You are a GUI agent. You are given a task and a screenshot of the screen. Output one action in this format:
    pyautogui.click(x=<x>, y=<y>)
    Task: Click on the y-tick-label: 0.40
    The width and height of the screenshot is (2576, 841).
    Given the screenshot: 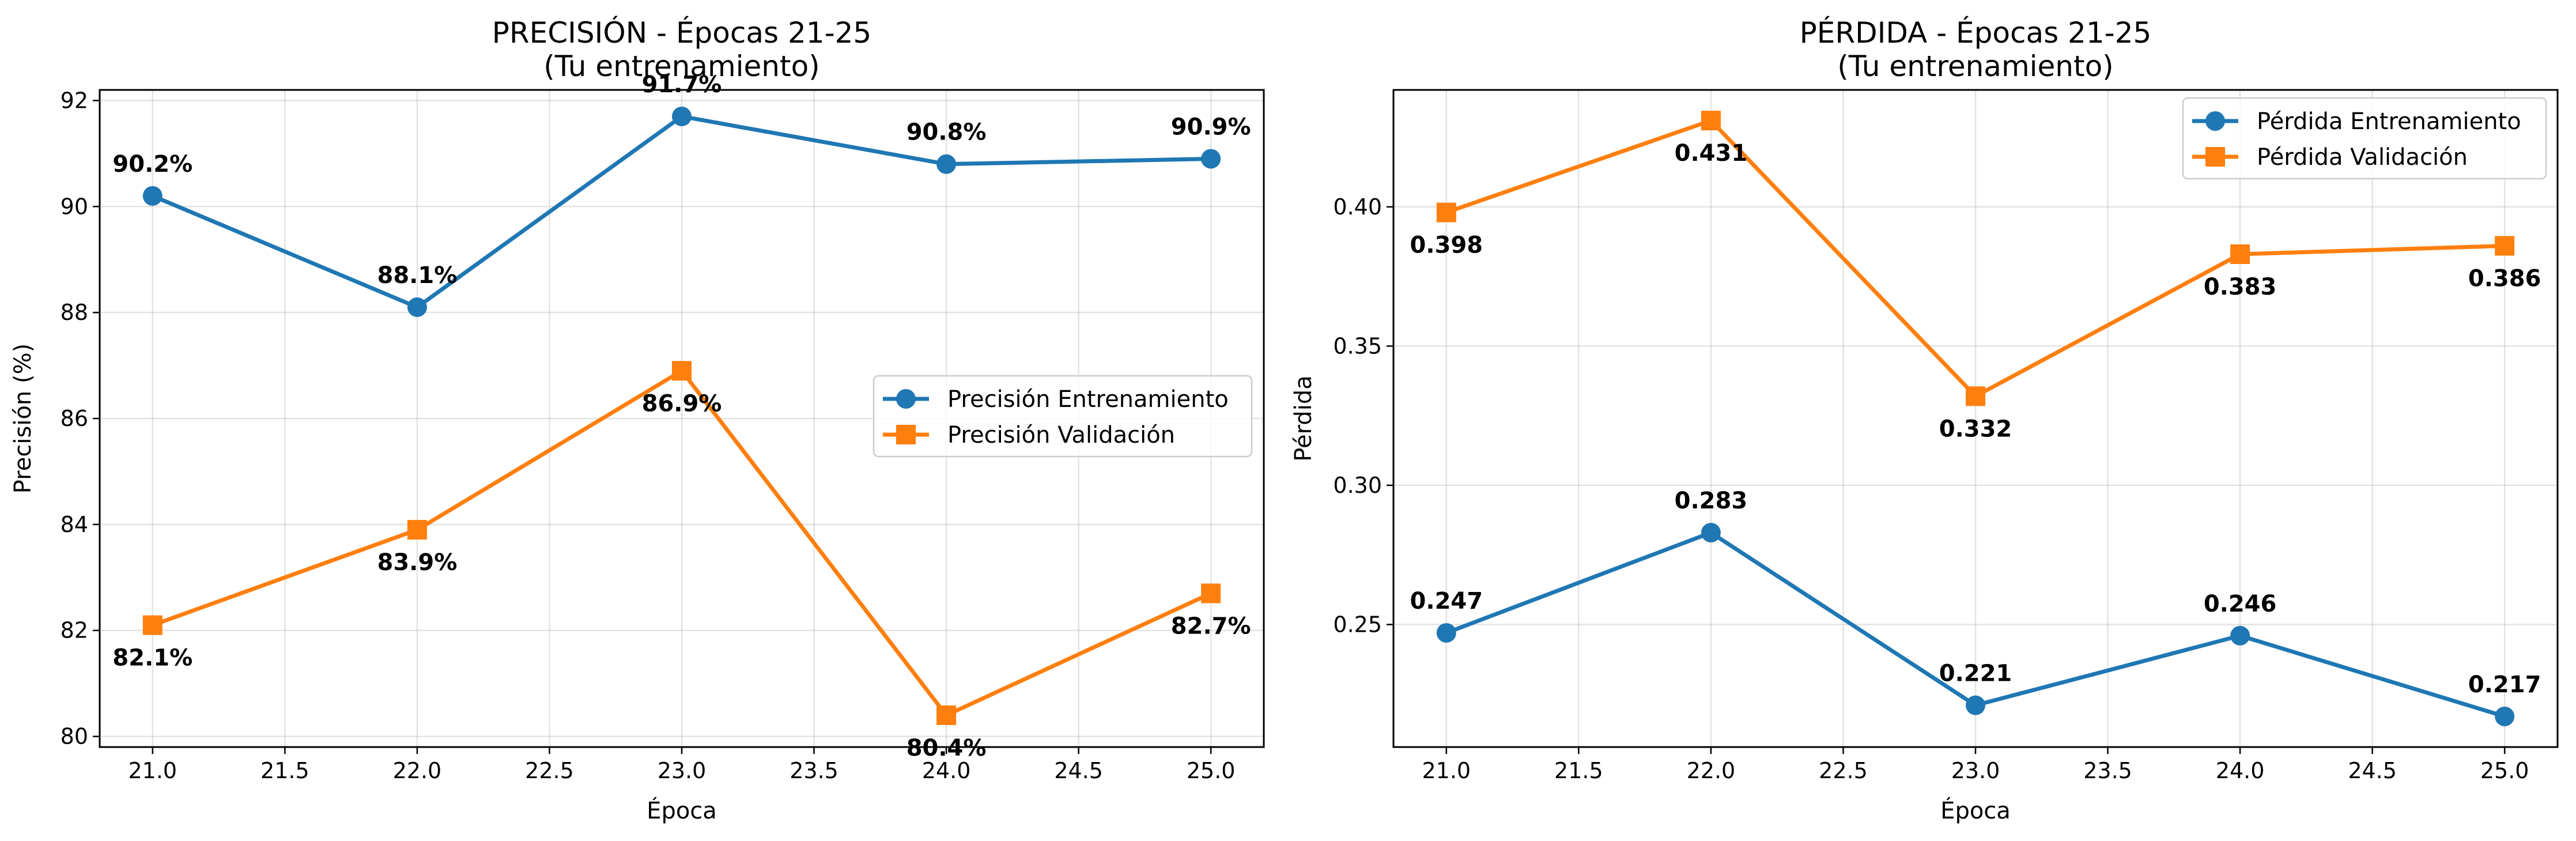 What is the action you would take?
    pyautogui.click(x=1358, y=207)
    